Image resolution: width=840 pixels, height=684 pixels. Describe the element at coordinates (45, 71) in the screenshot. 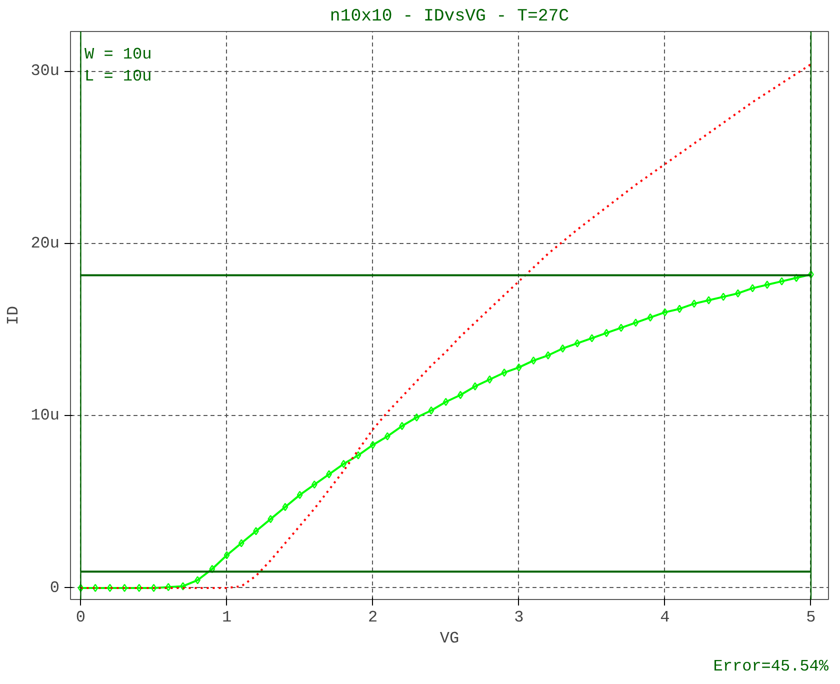

I see `y-tick-label: 30u` at that location.